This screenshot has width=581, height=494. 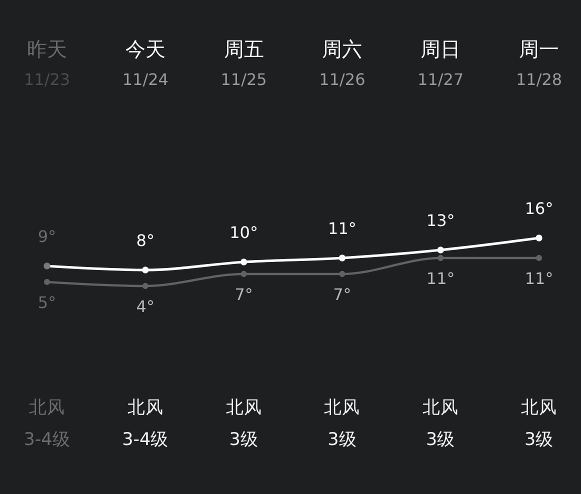 I want to click on x-tick-label: 周一, so click(x=539, y=49).